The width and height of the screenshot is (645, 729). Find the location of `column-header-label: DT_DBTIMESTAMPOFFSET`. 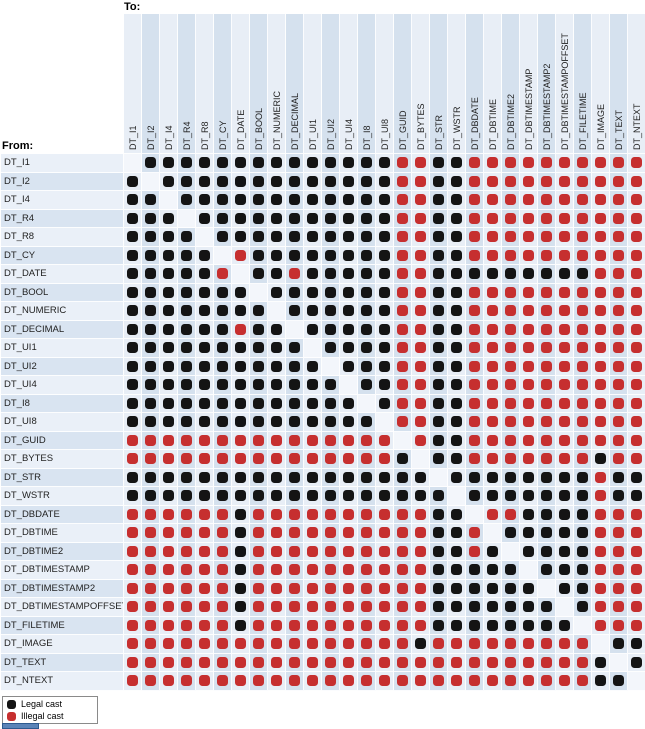

column-header-label: DT_DBTIMESTAMPOFFSET is located at coordinates (565, 91).